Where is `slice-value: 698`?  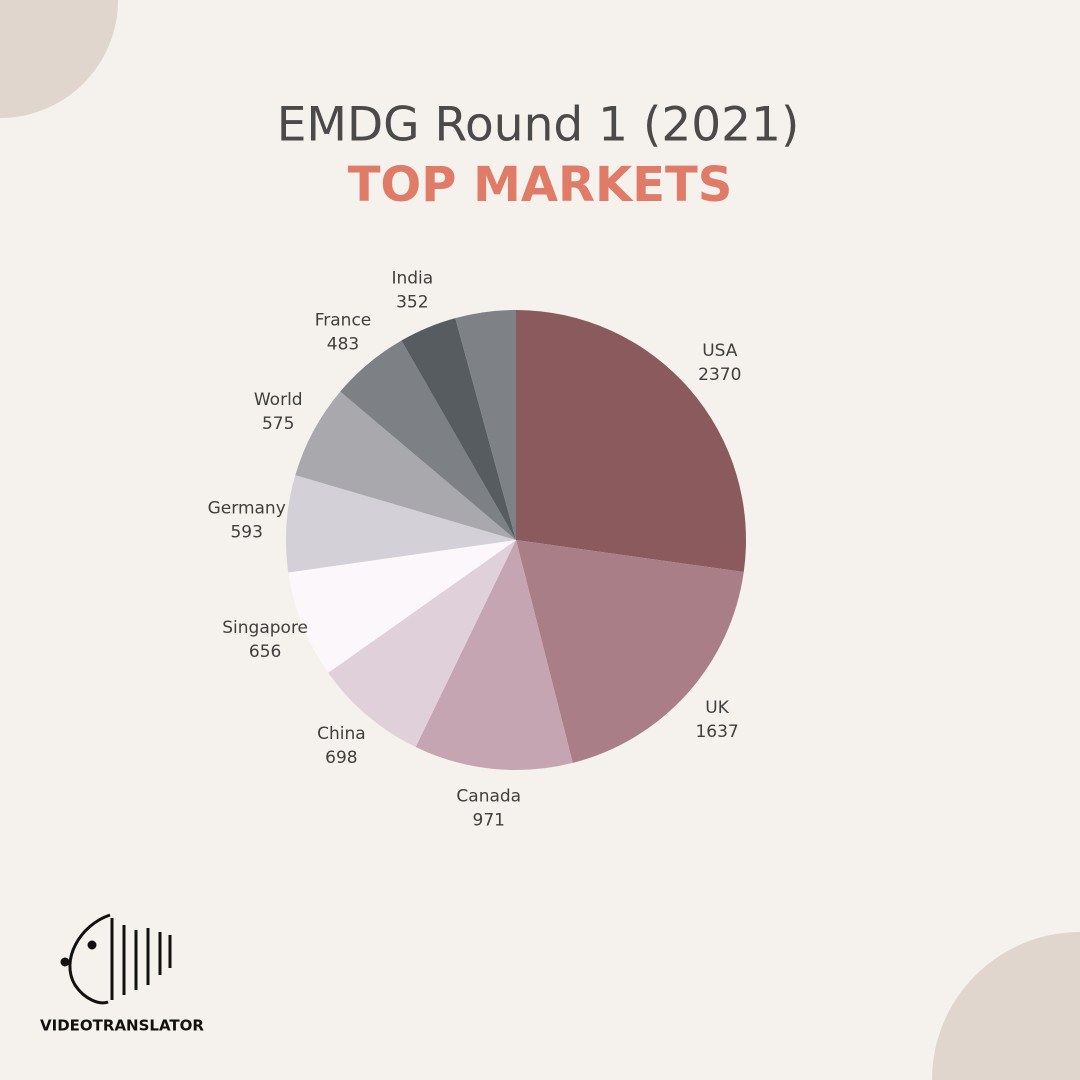 slice-value: 698 is located at coordinates (341, 758).